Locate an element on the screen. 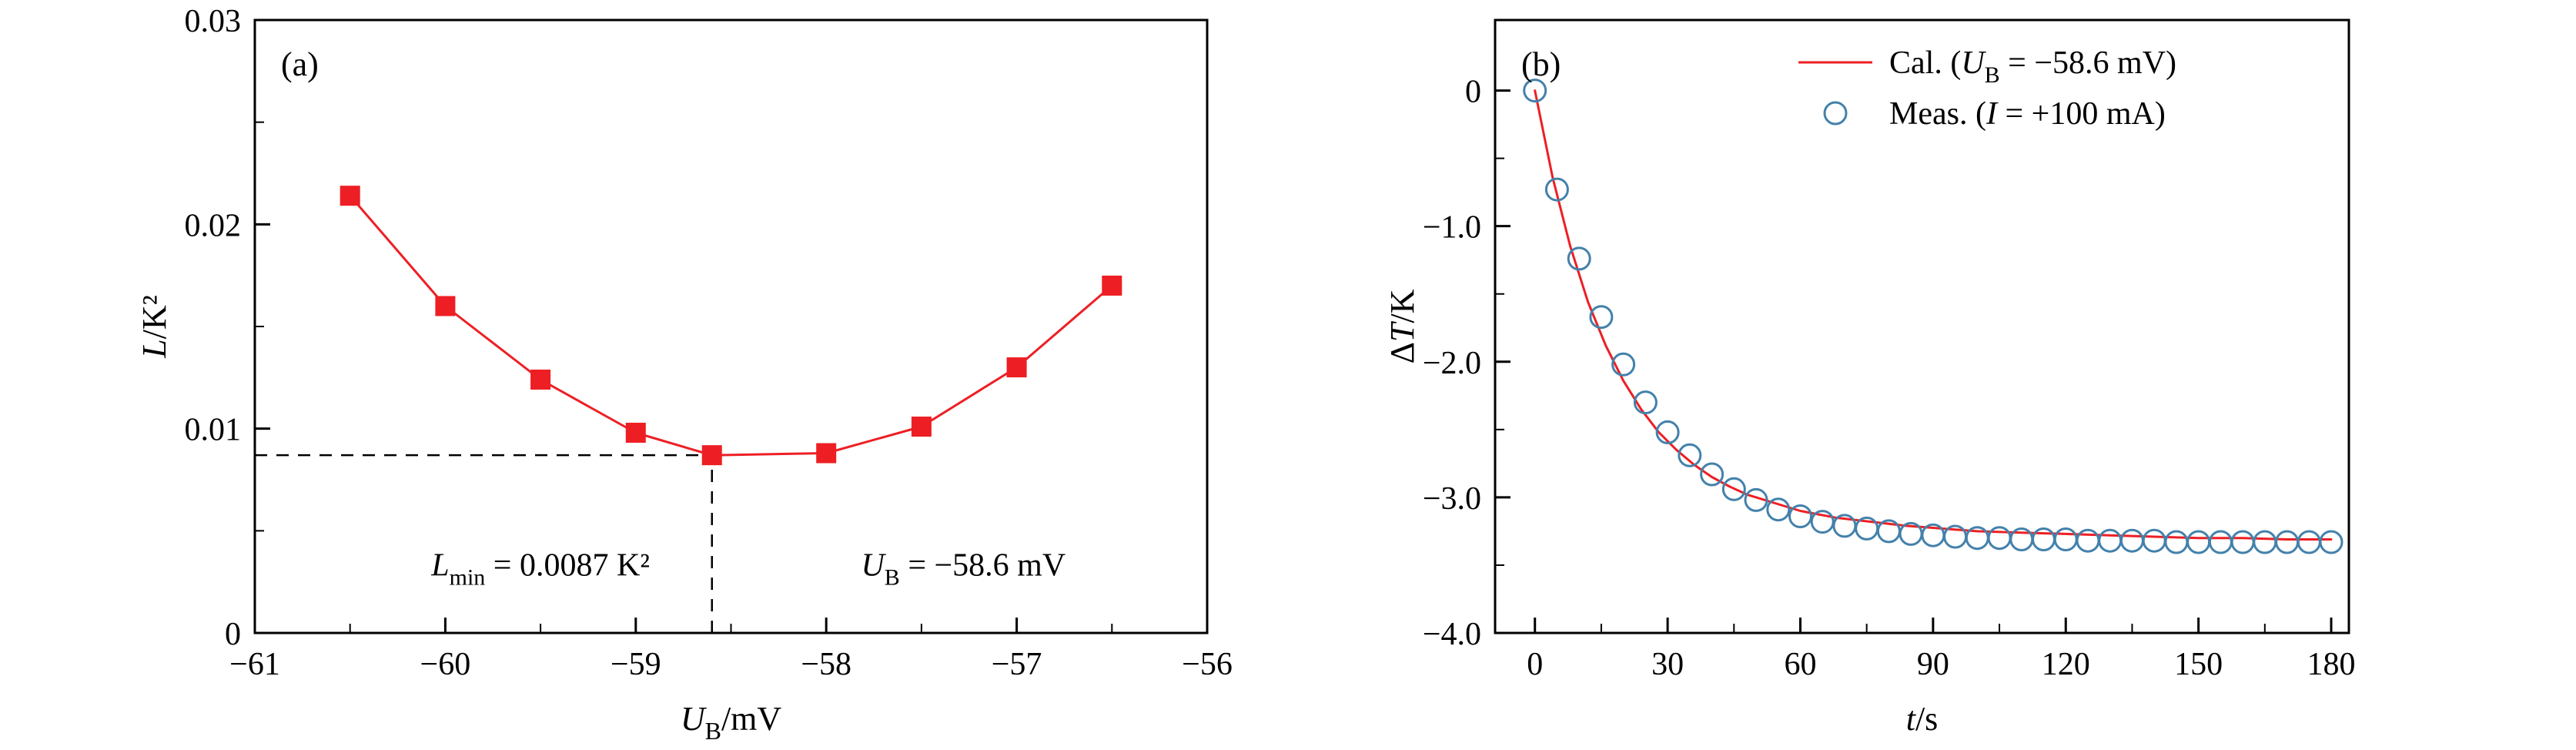 This screenshot has height=750, width=2576. annotation: Lmin = 0.0087 K² is located at coordinates (540, 569).